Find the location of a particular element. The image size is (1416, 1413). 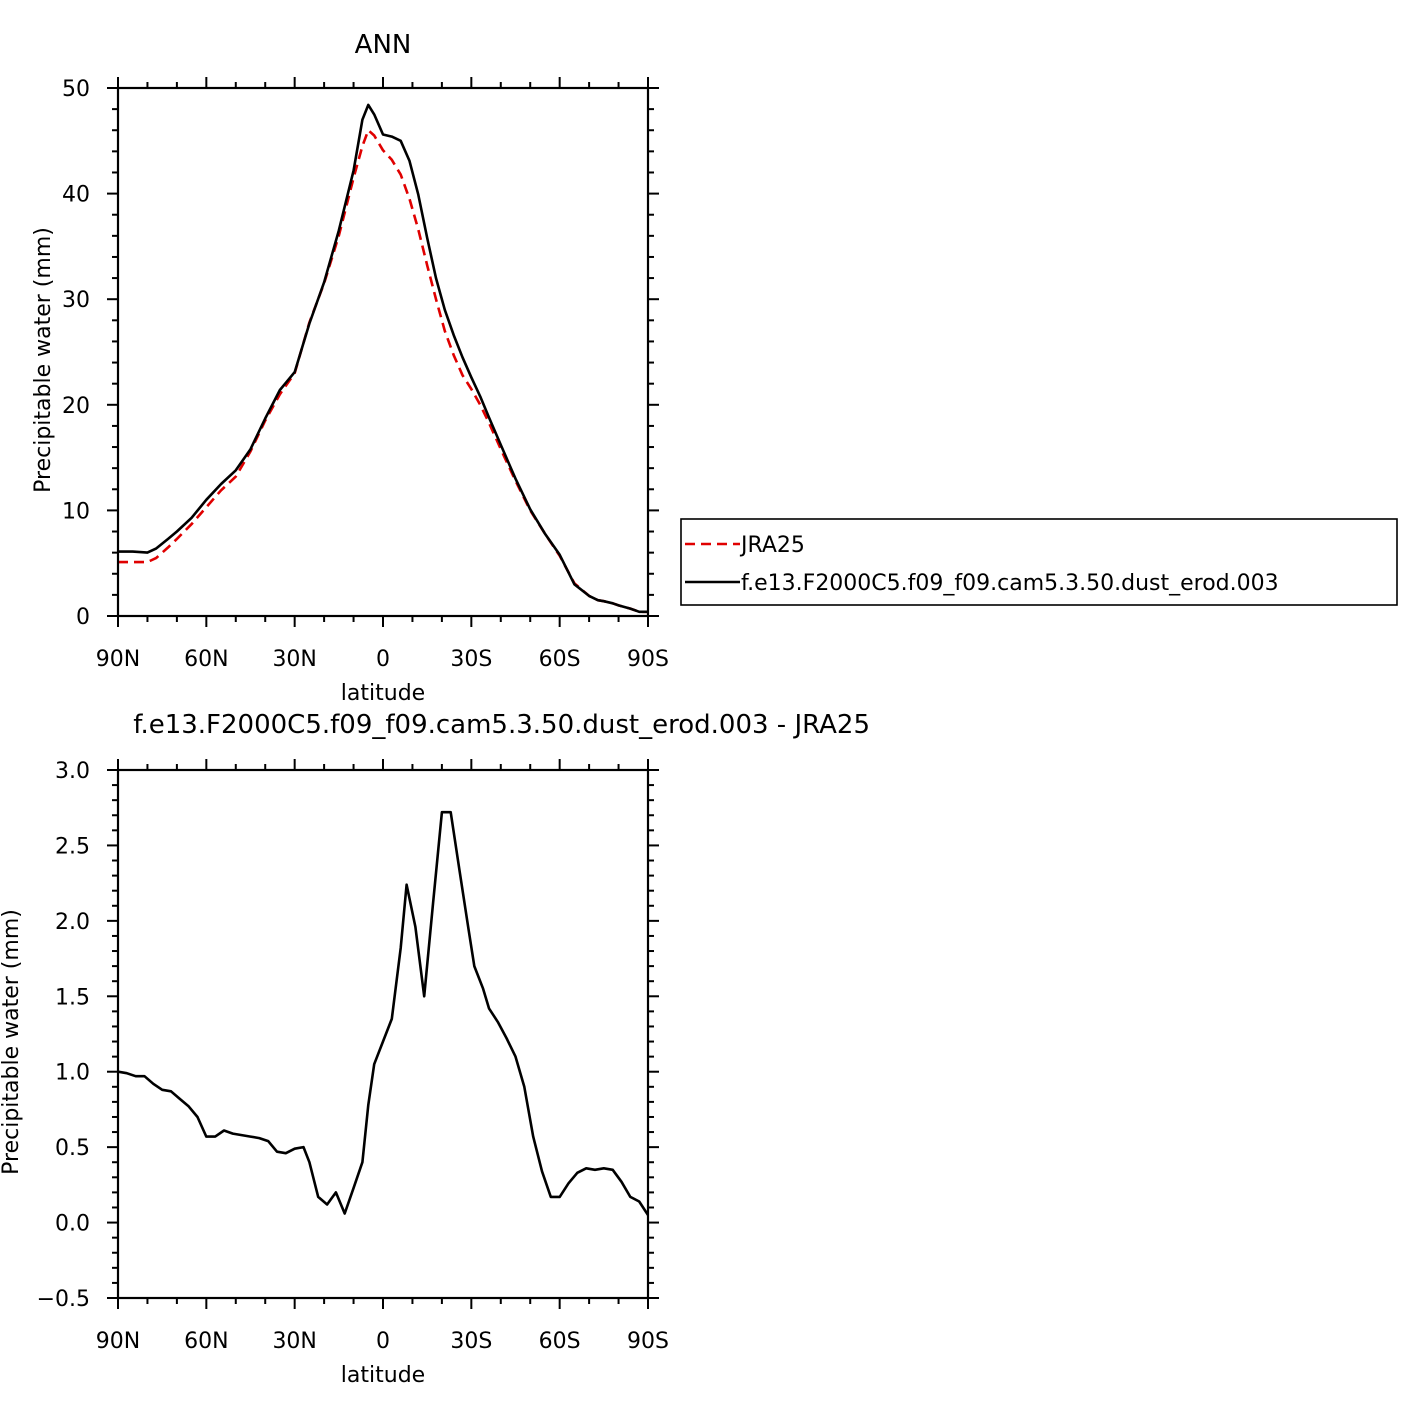

y-tick-label: −0.5 is located at coordinates (63, 1299).